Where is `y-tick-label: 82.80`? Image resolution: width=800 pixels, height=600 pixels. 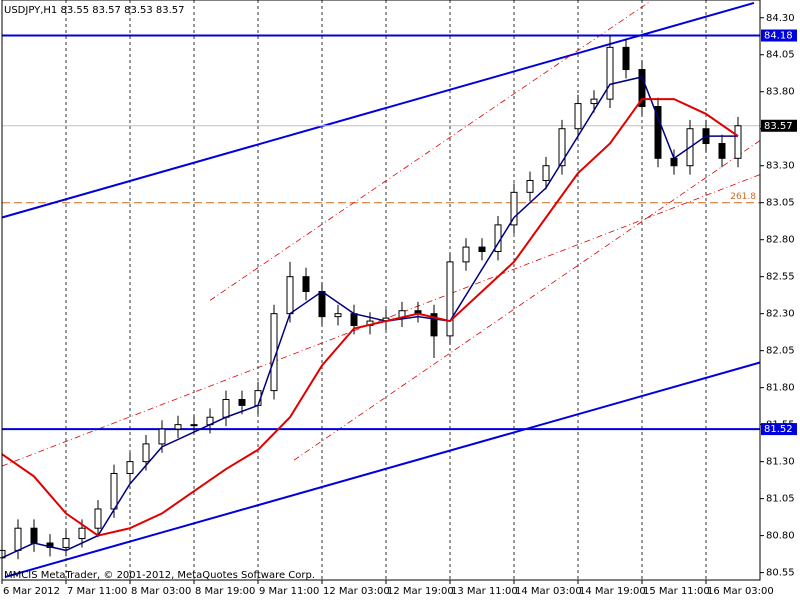 y-tick-label: 82.80 is located at coordinates (780, 240).